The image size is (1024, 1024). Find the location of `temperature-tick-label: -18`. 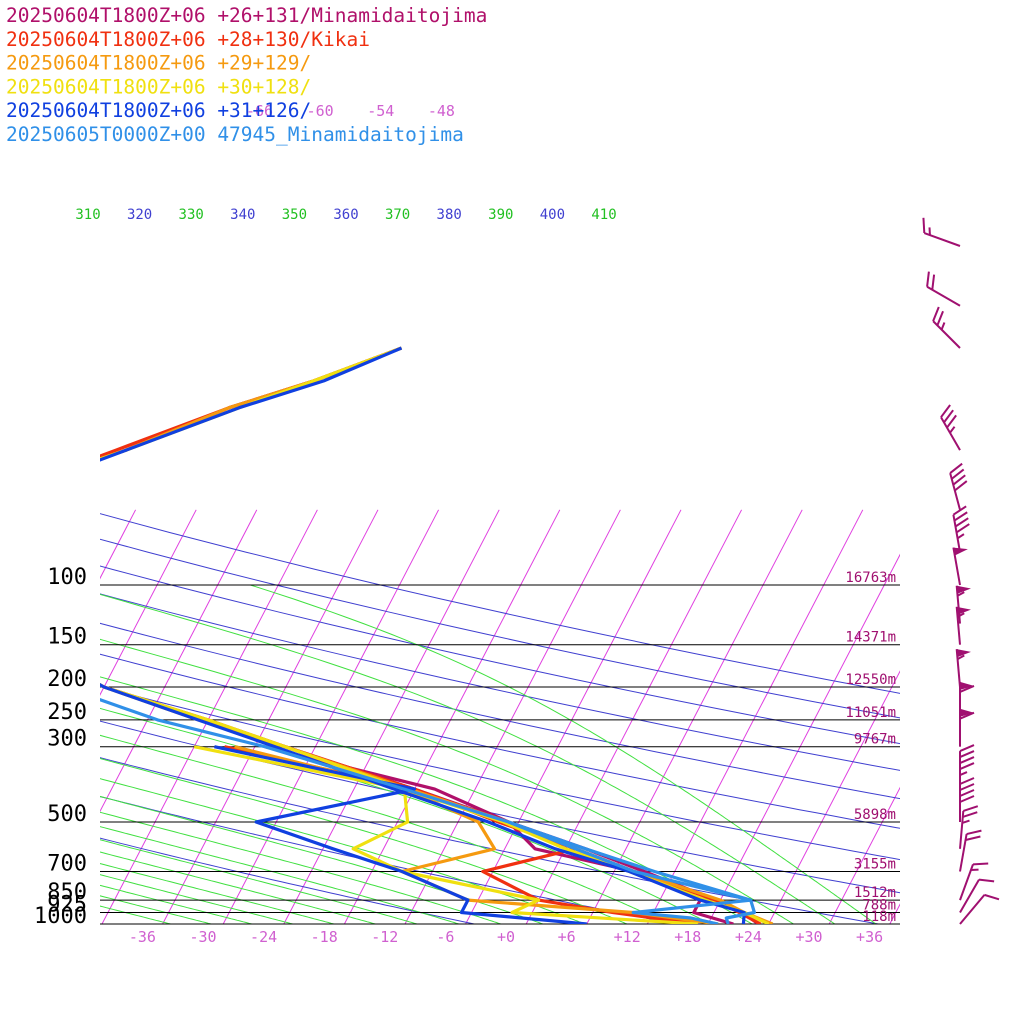

temperature-tick-label: -18 is located at coordinates (324, 937).